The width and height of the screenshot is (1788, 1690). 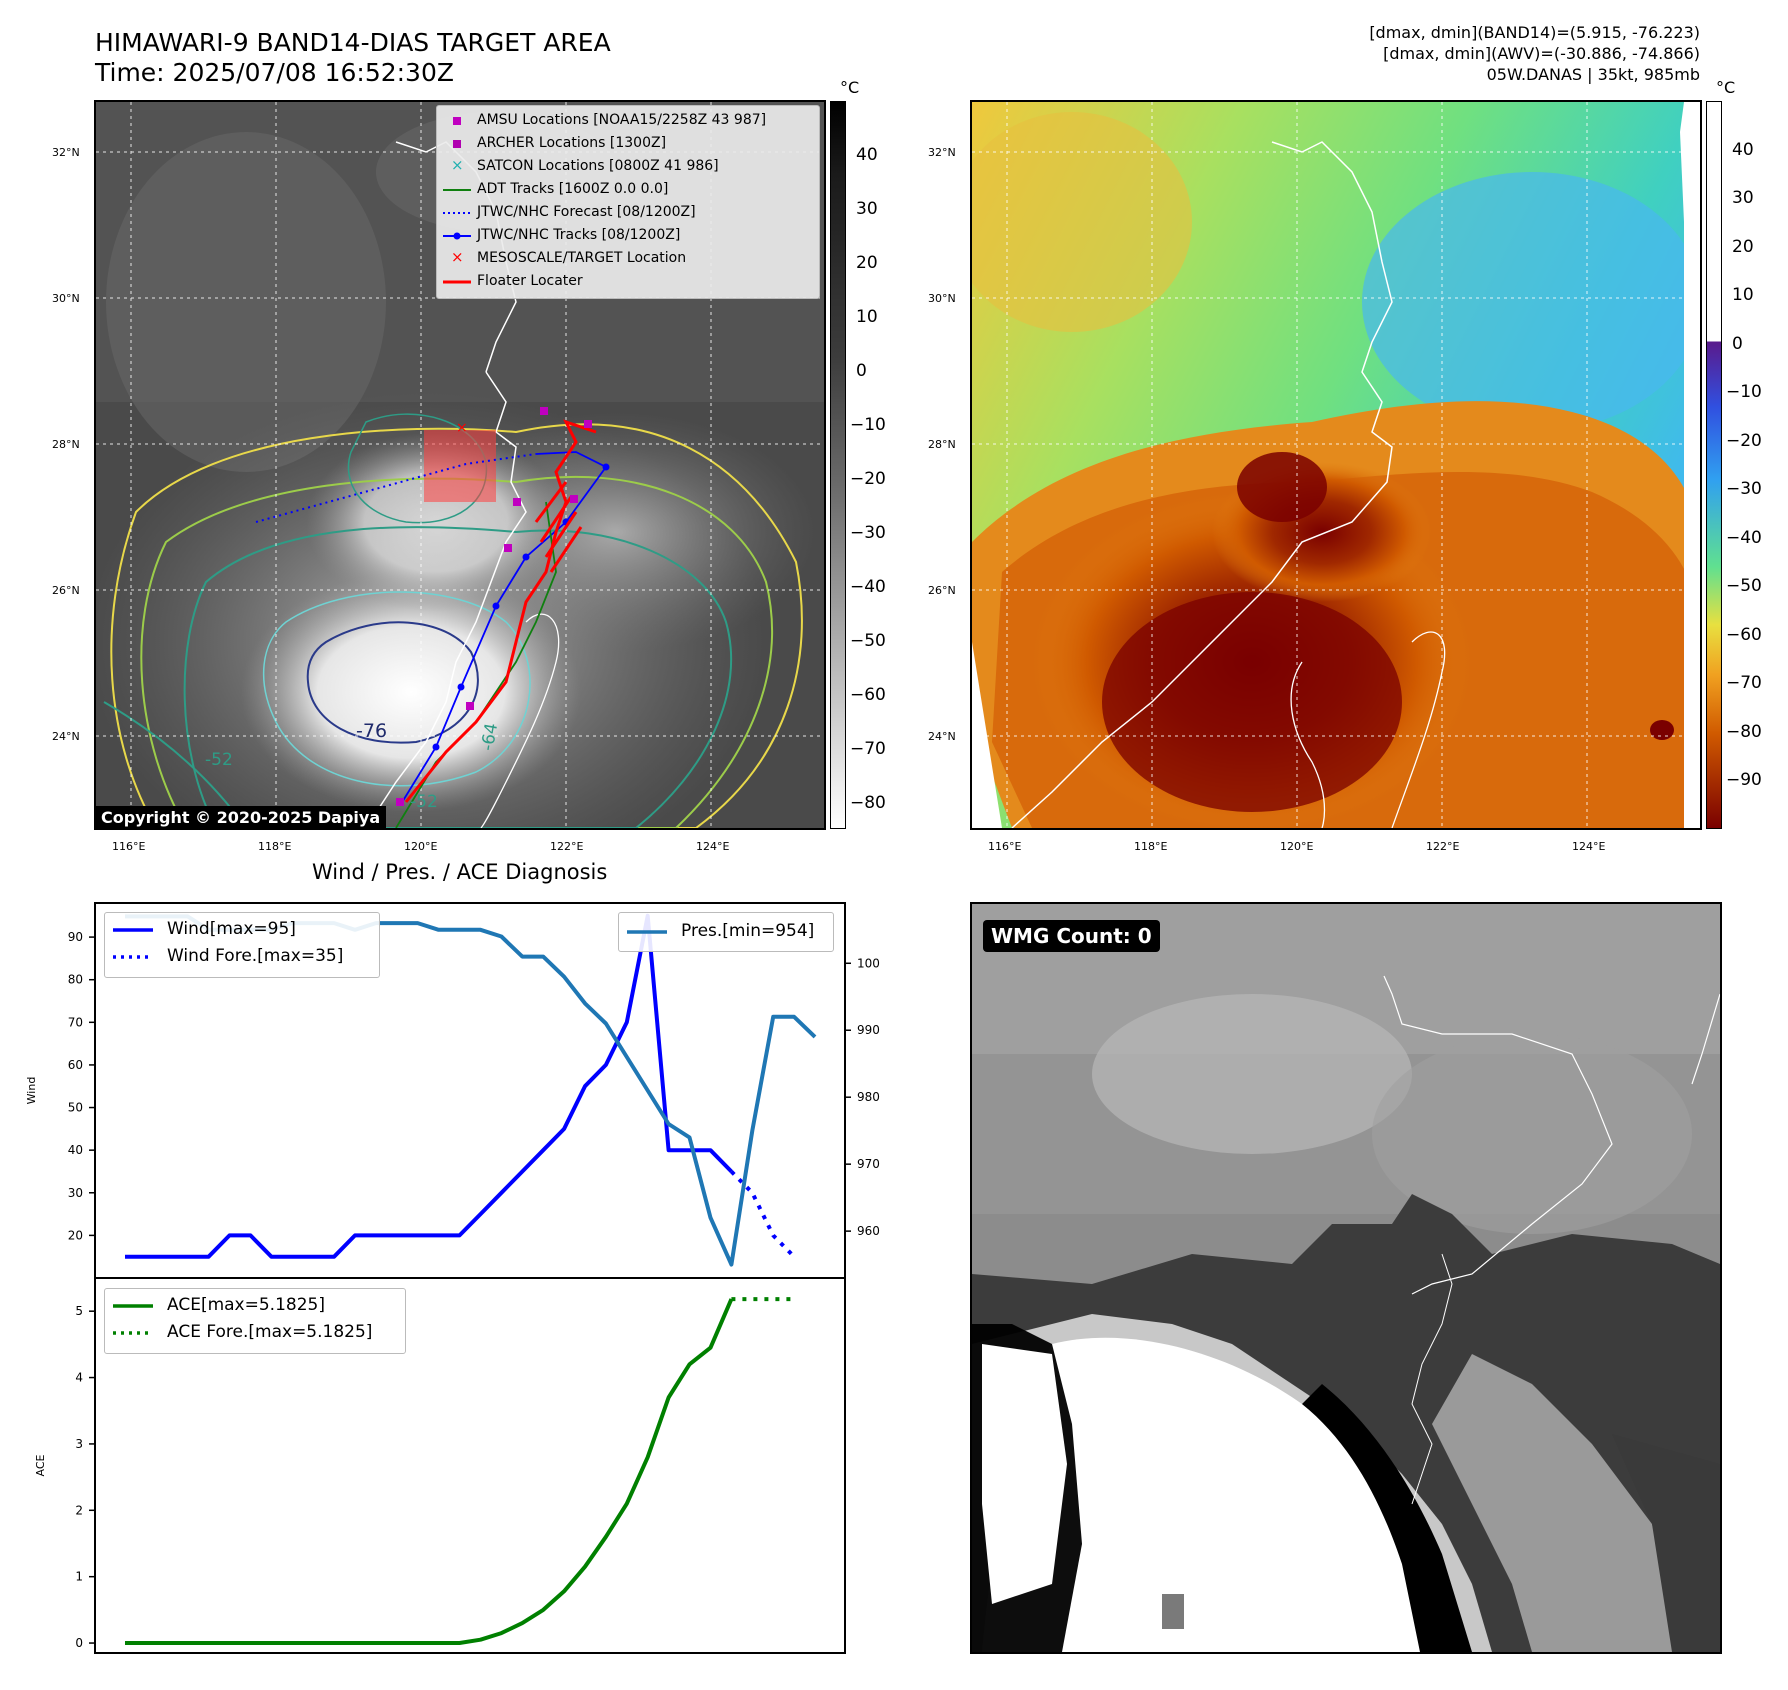 What do you see at coordinates (868, 749) in the screenshot?
I see `ir-tick-m70: −70` at bounding box center [868, 749].